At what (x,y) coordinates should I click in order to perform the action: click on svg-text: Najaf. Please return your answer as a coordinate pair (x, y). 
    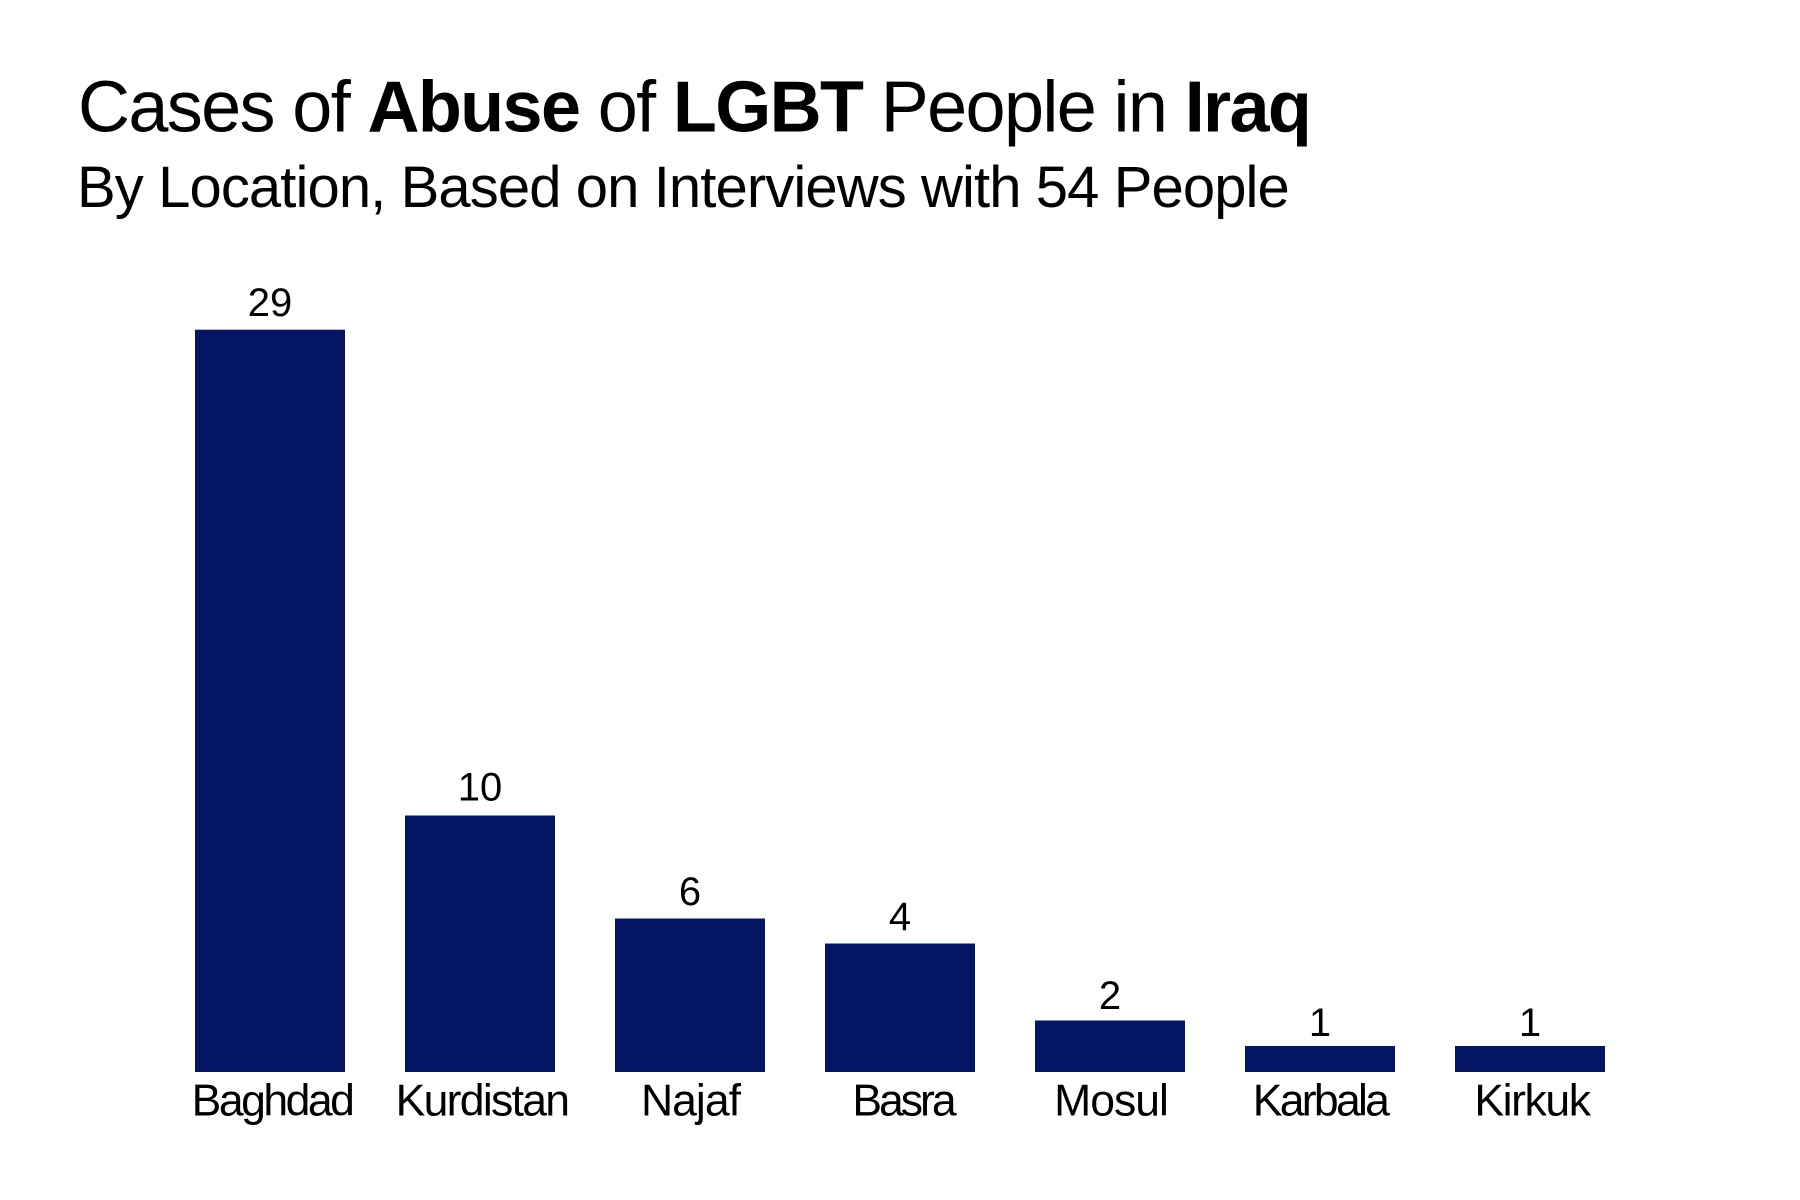
    Looking at the image, I should click on (691, 1101).